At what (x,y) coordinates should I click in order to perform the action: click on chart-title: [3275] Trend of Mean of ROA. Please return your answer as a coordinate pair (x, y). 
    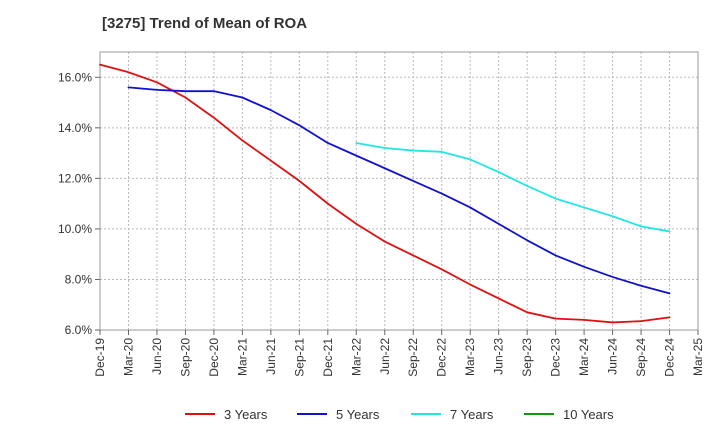
    Looking at the image, I should click on (205, 23).